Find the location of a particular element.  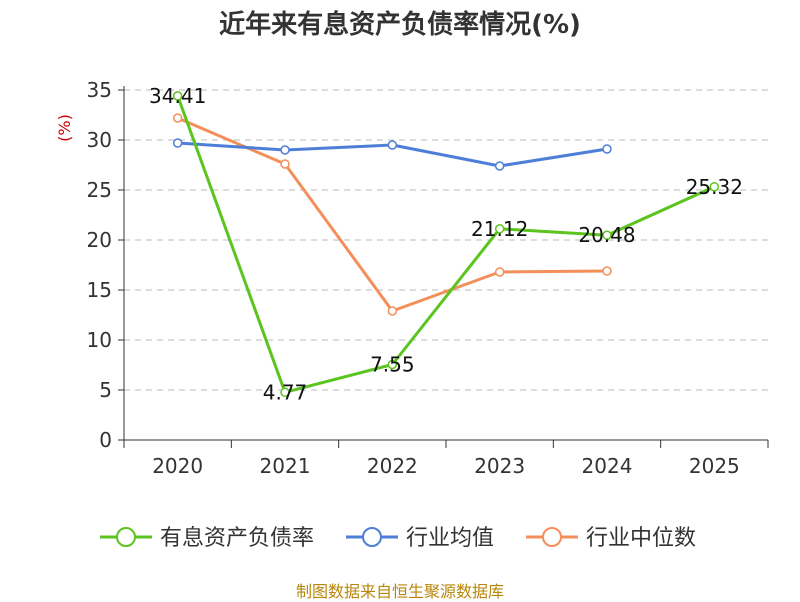

y-tick-label: 0 is located at coordinates (105, 440).